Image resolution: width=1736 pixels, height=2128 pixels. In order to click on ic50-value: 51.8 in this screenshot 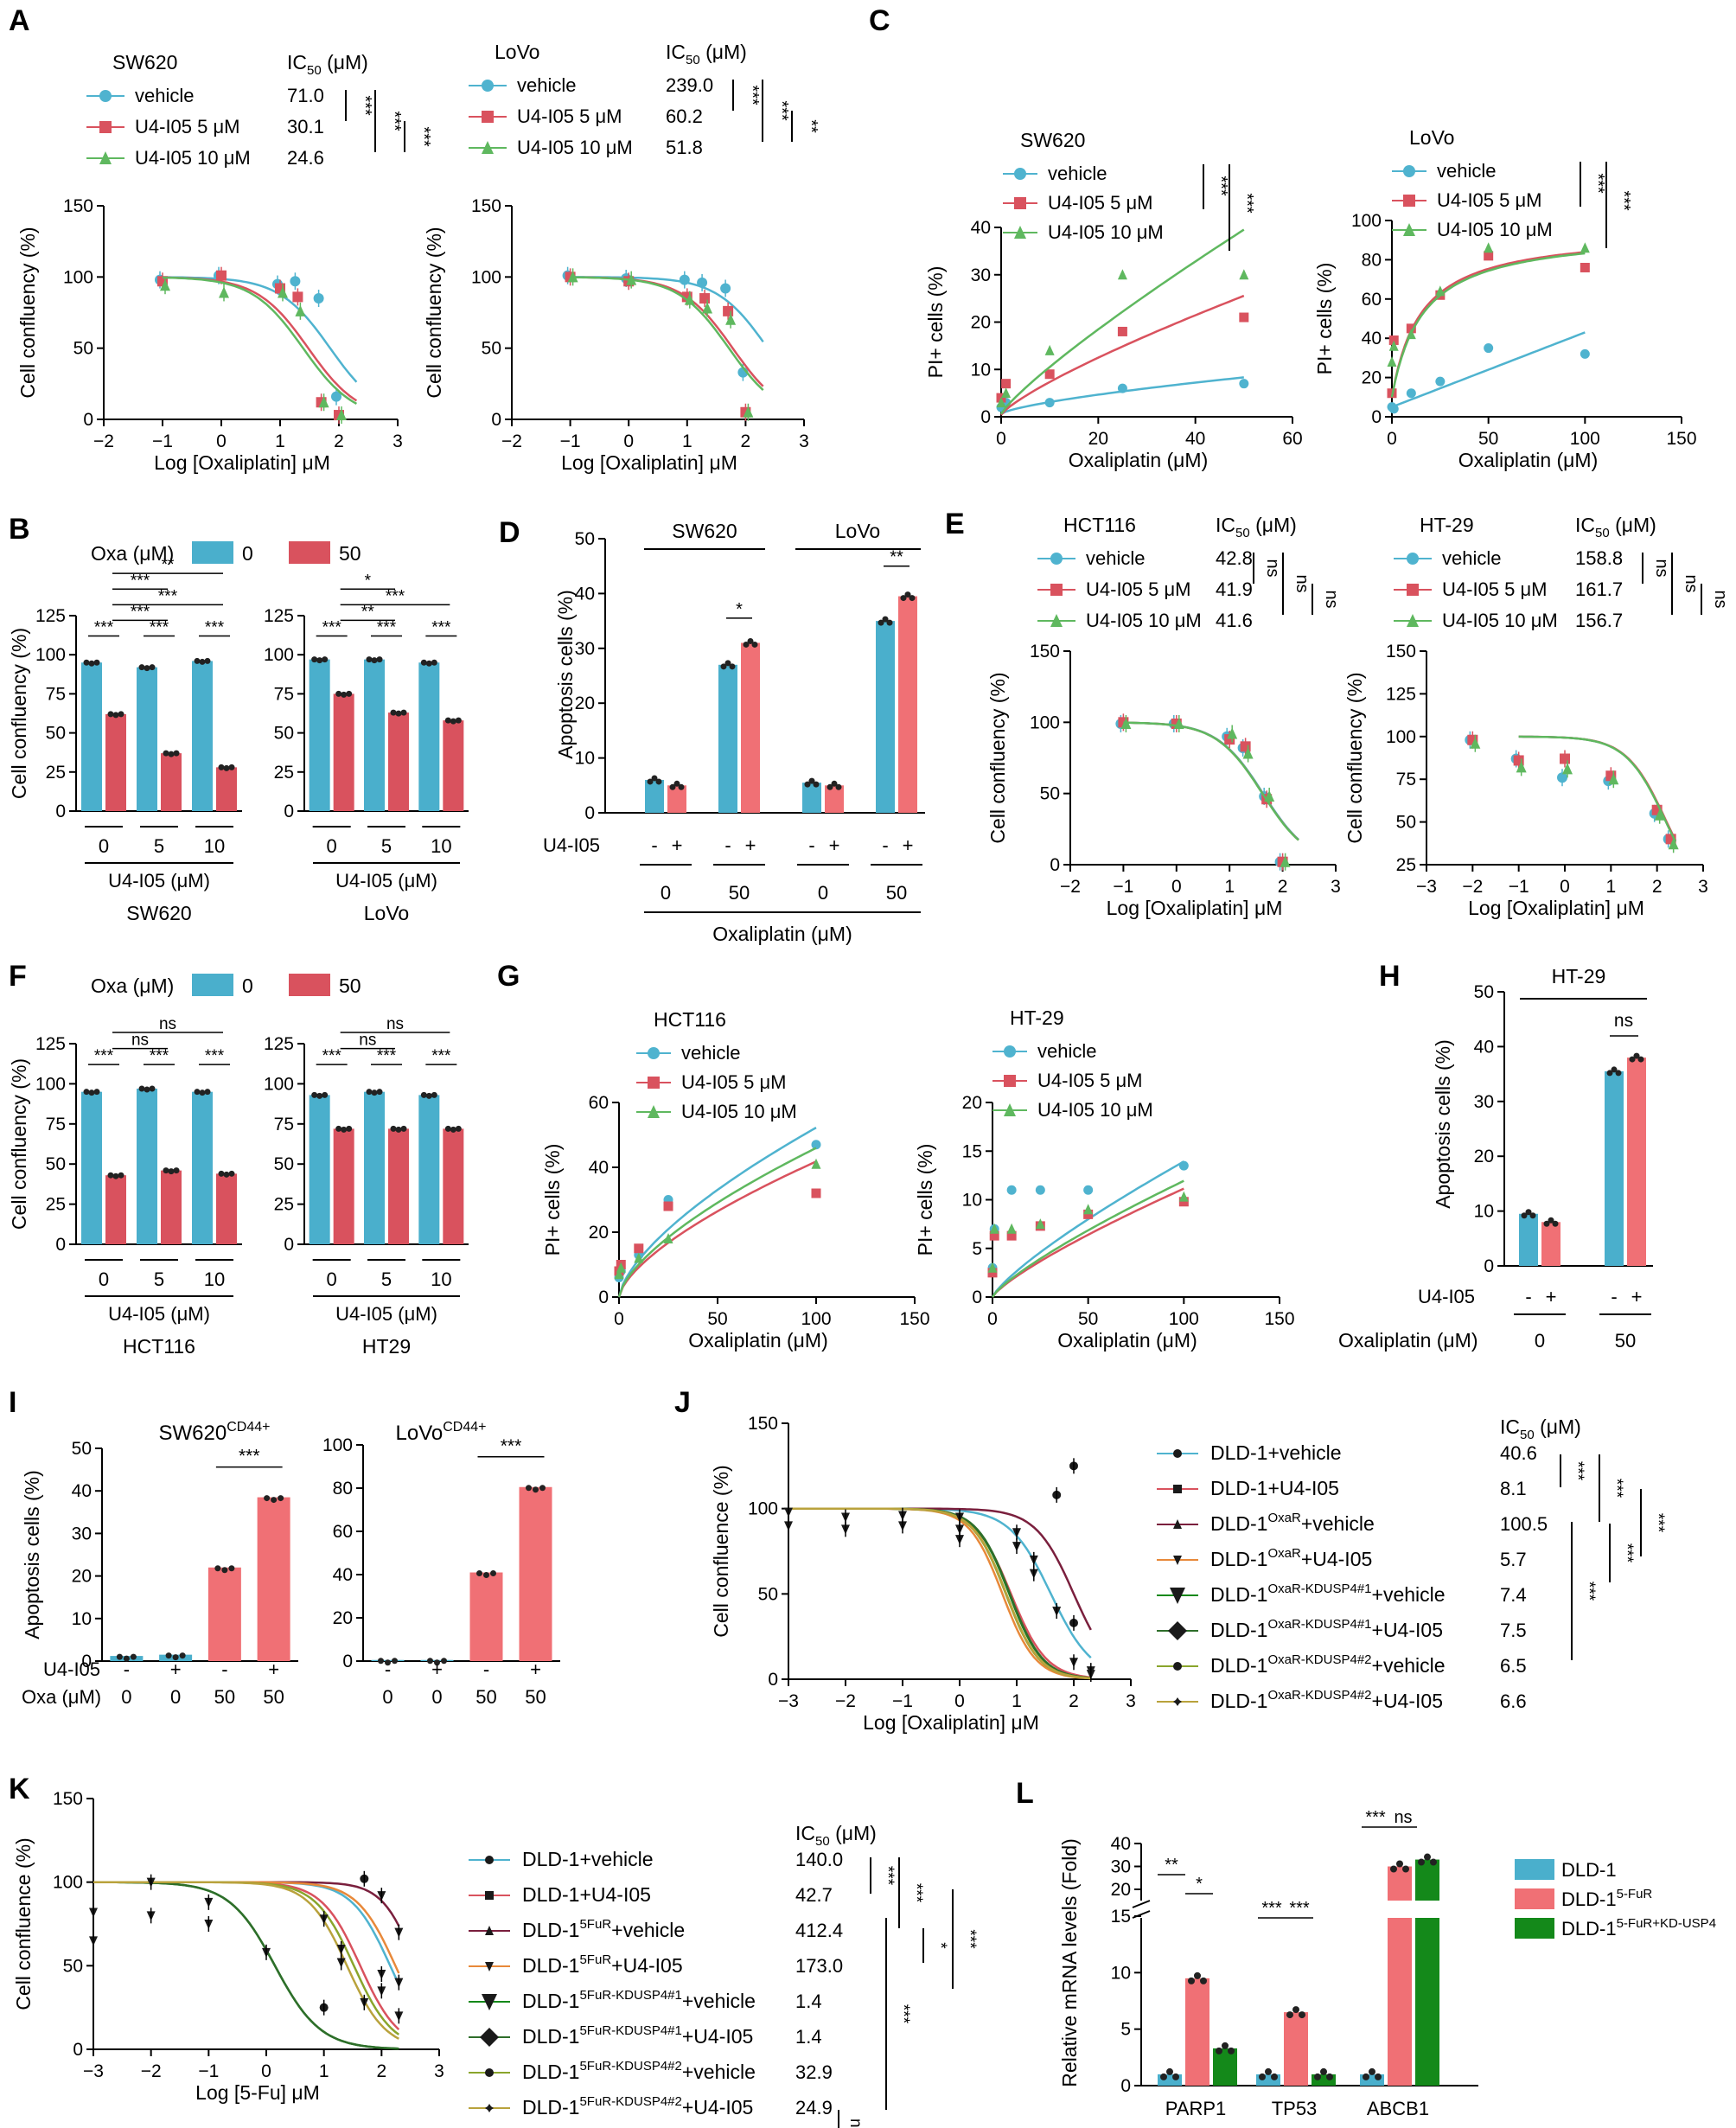, I will do `click(684, 147)`.